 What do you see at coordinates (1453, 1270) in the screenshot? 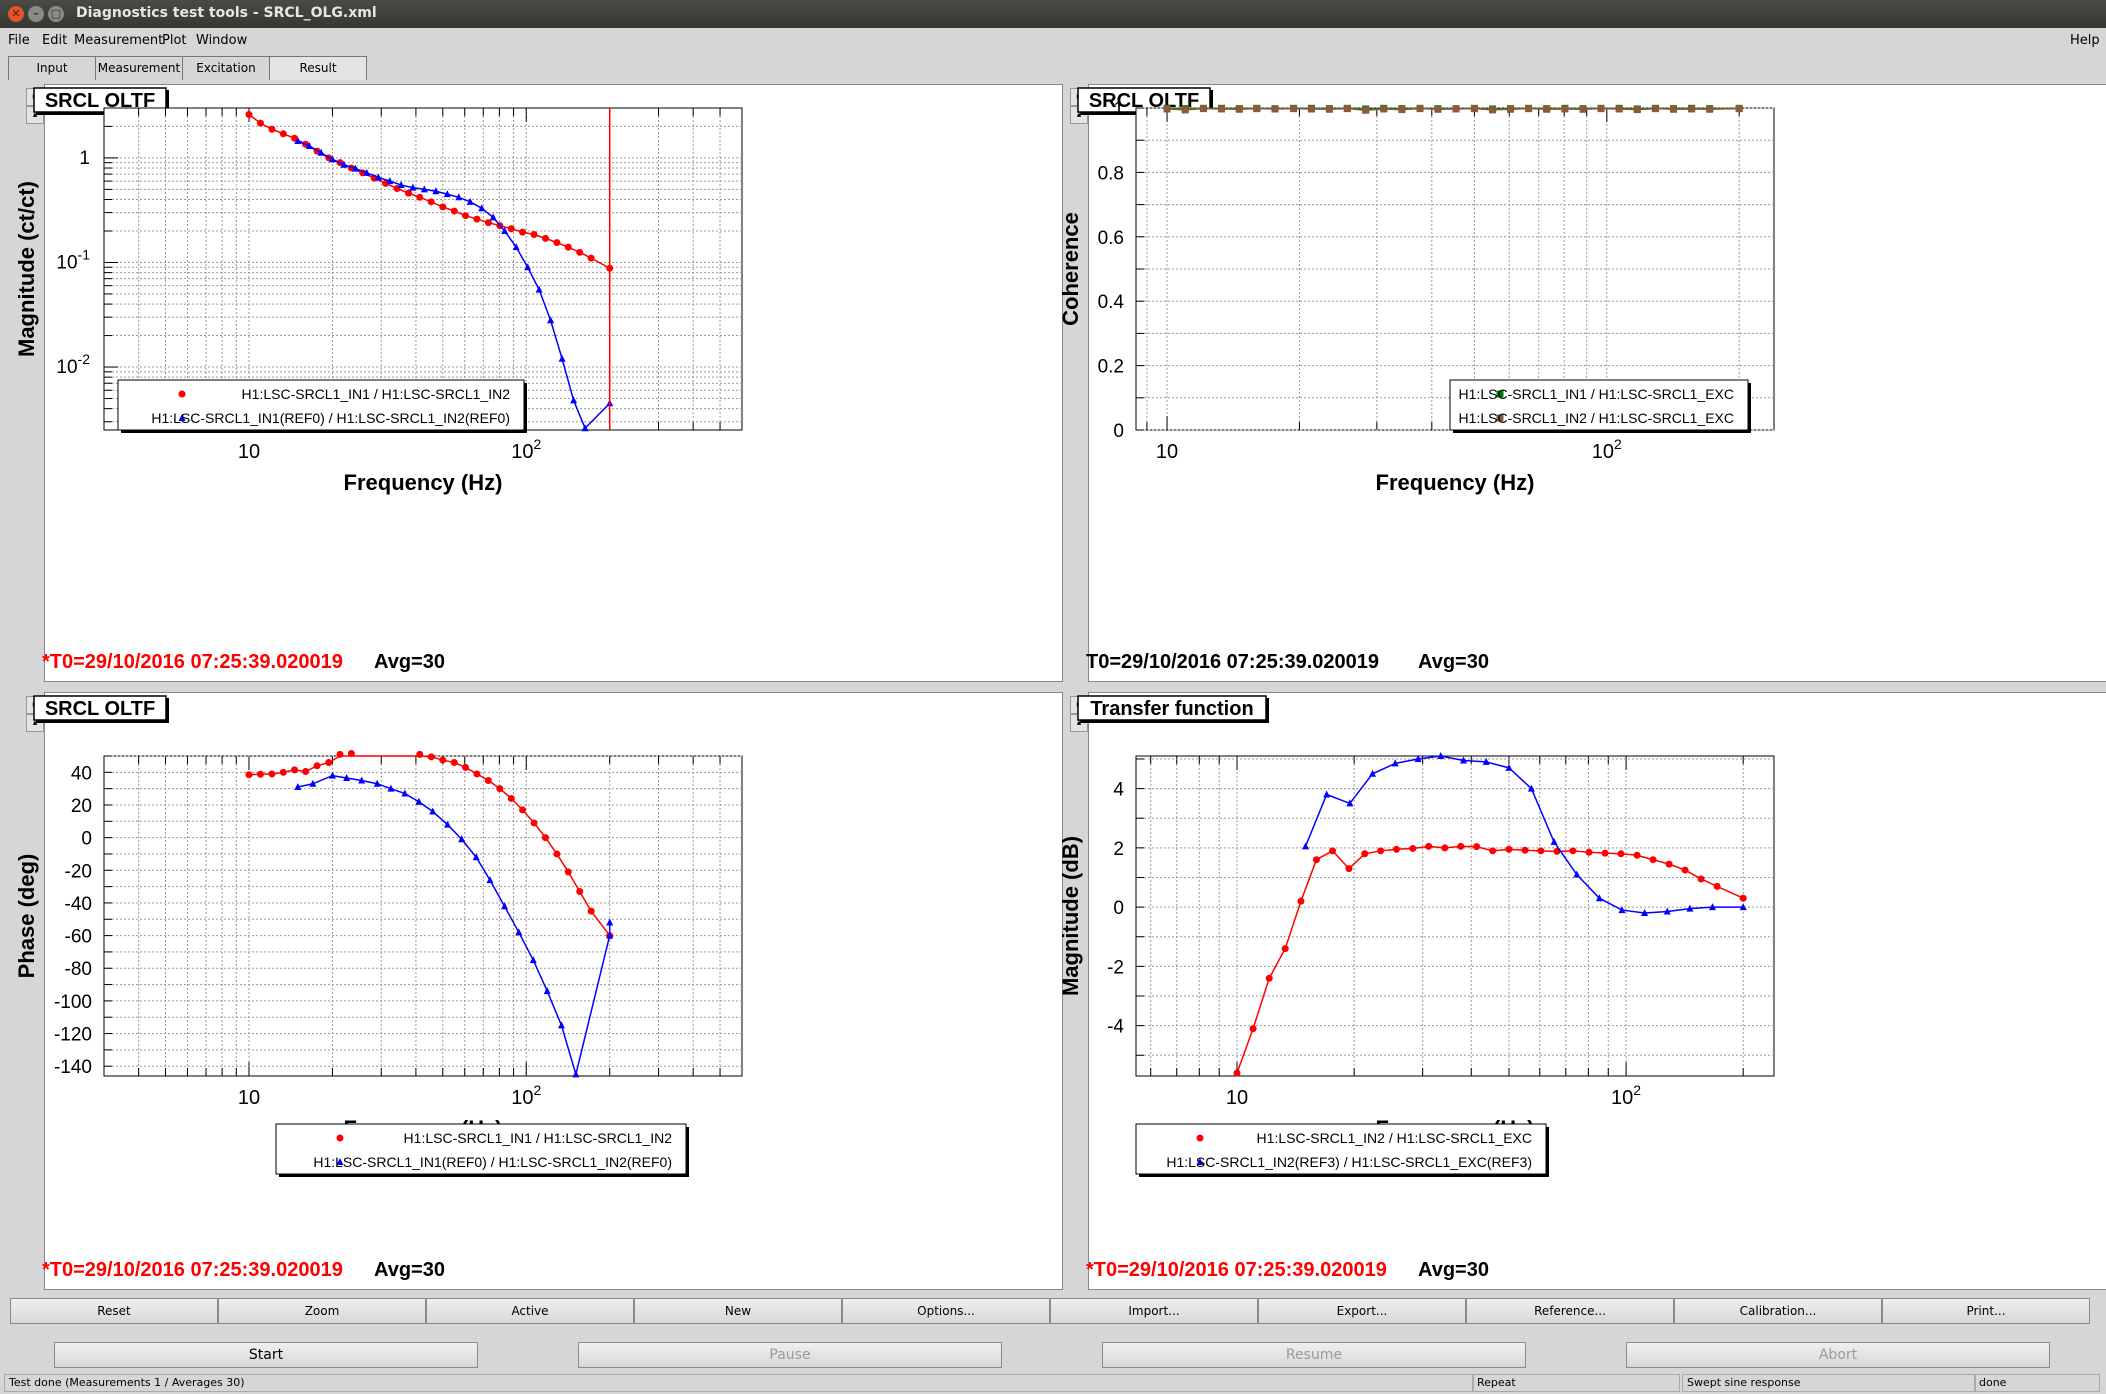
I see `status-avg: Avg=30` at bounding box center [1453, 1270].